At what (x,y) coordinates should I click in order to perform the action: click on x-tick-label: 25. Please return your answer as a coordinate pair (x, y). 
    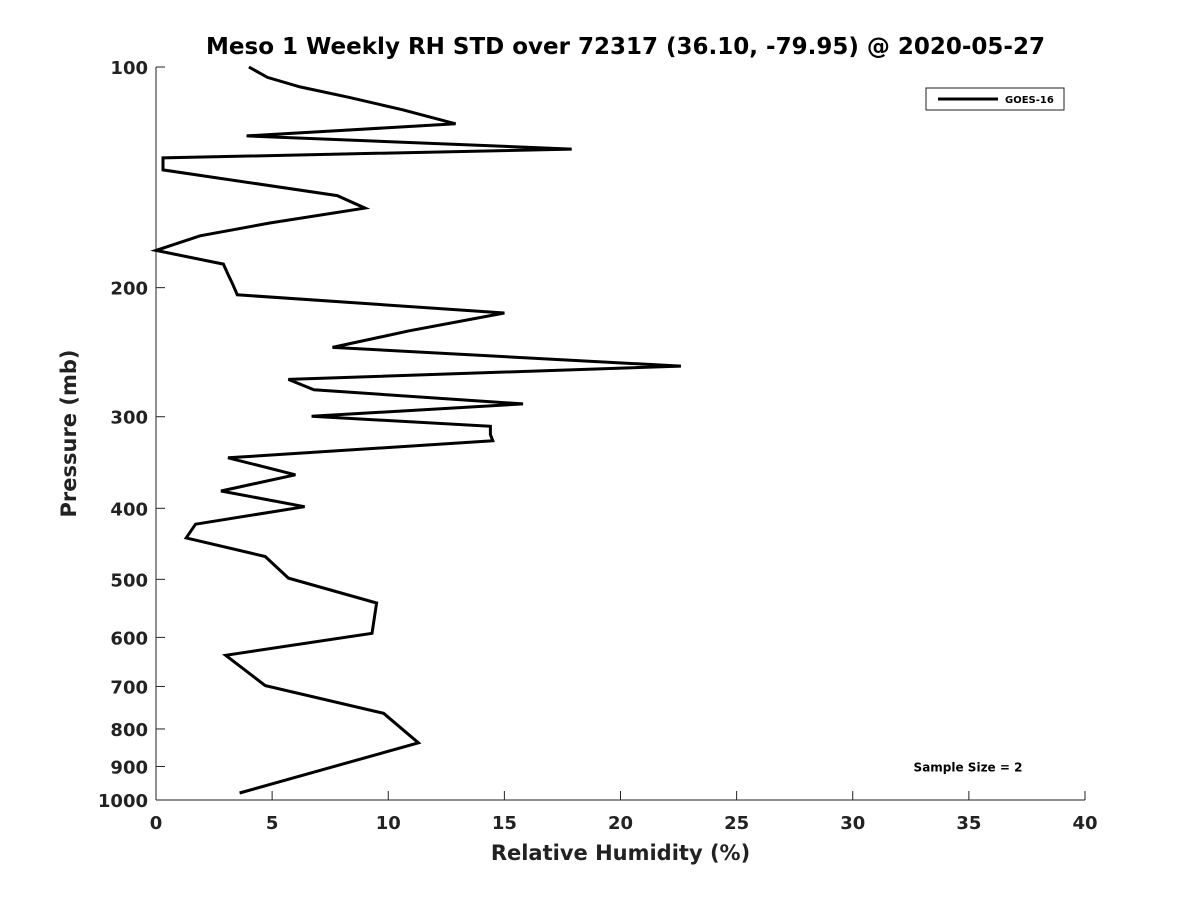
    Looking at the image, I should click on (736, 823).